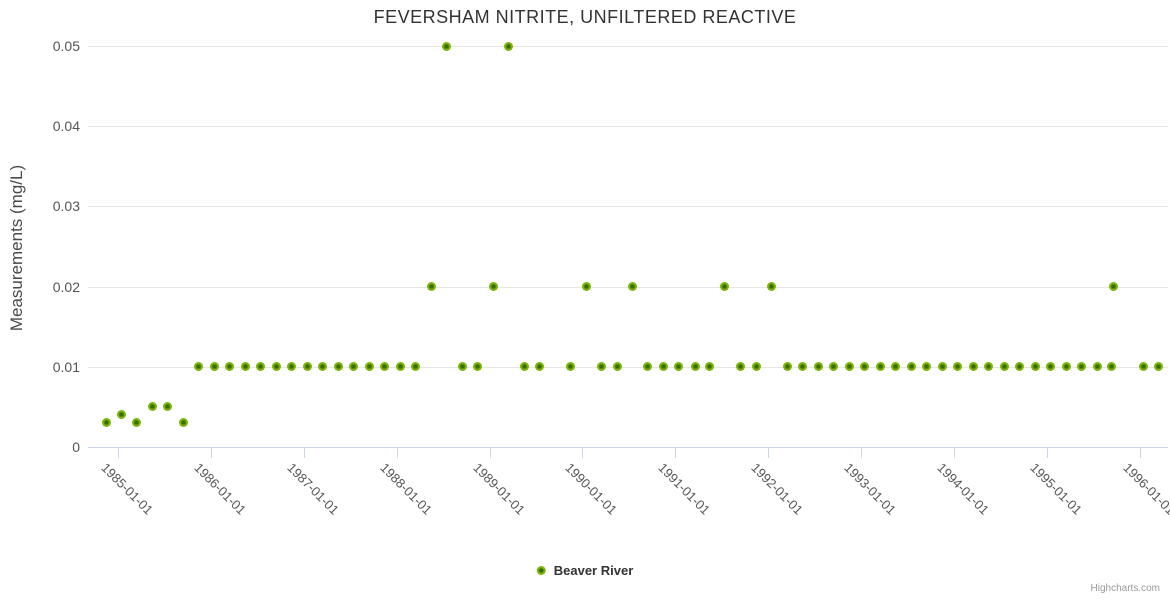 The height and width of the screenshot is (600, 1170). I want to click on y-axis-tick-label: 0.05, so click(66, 46).